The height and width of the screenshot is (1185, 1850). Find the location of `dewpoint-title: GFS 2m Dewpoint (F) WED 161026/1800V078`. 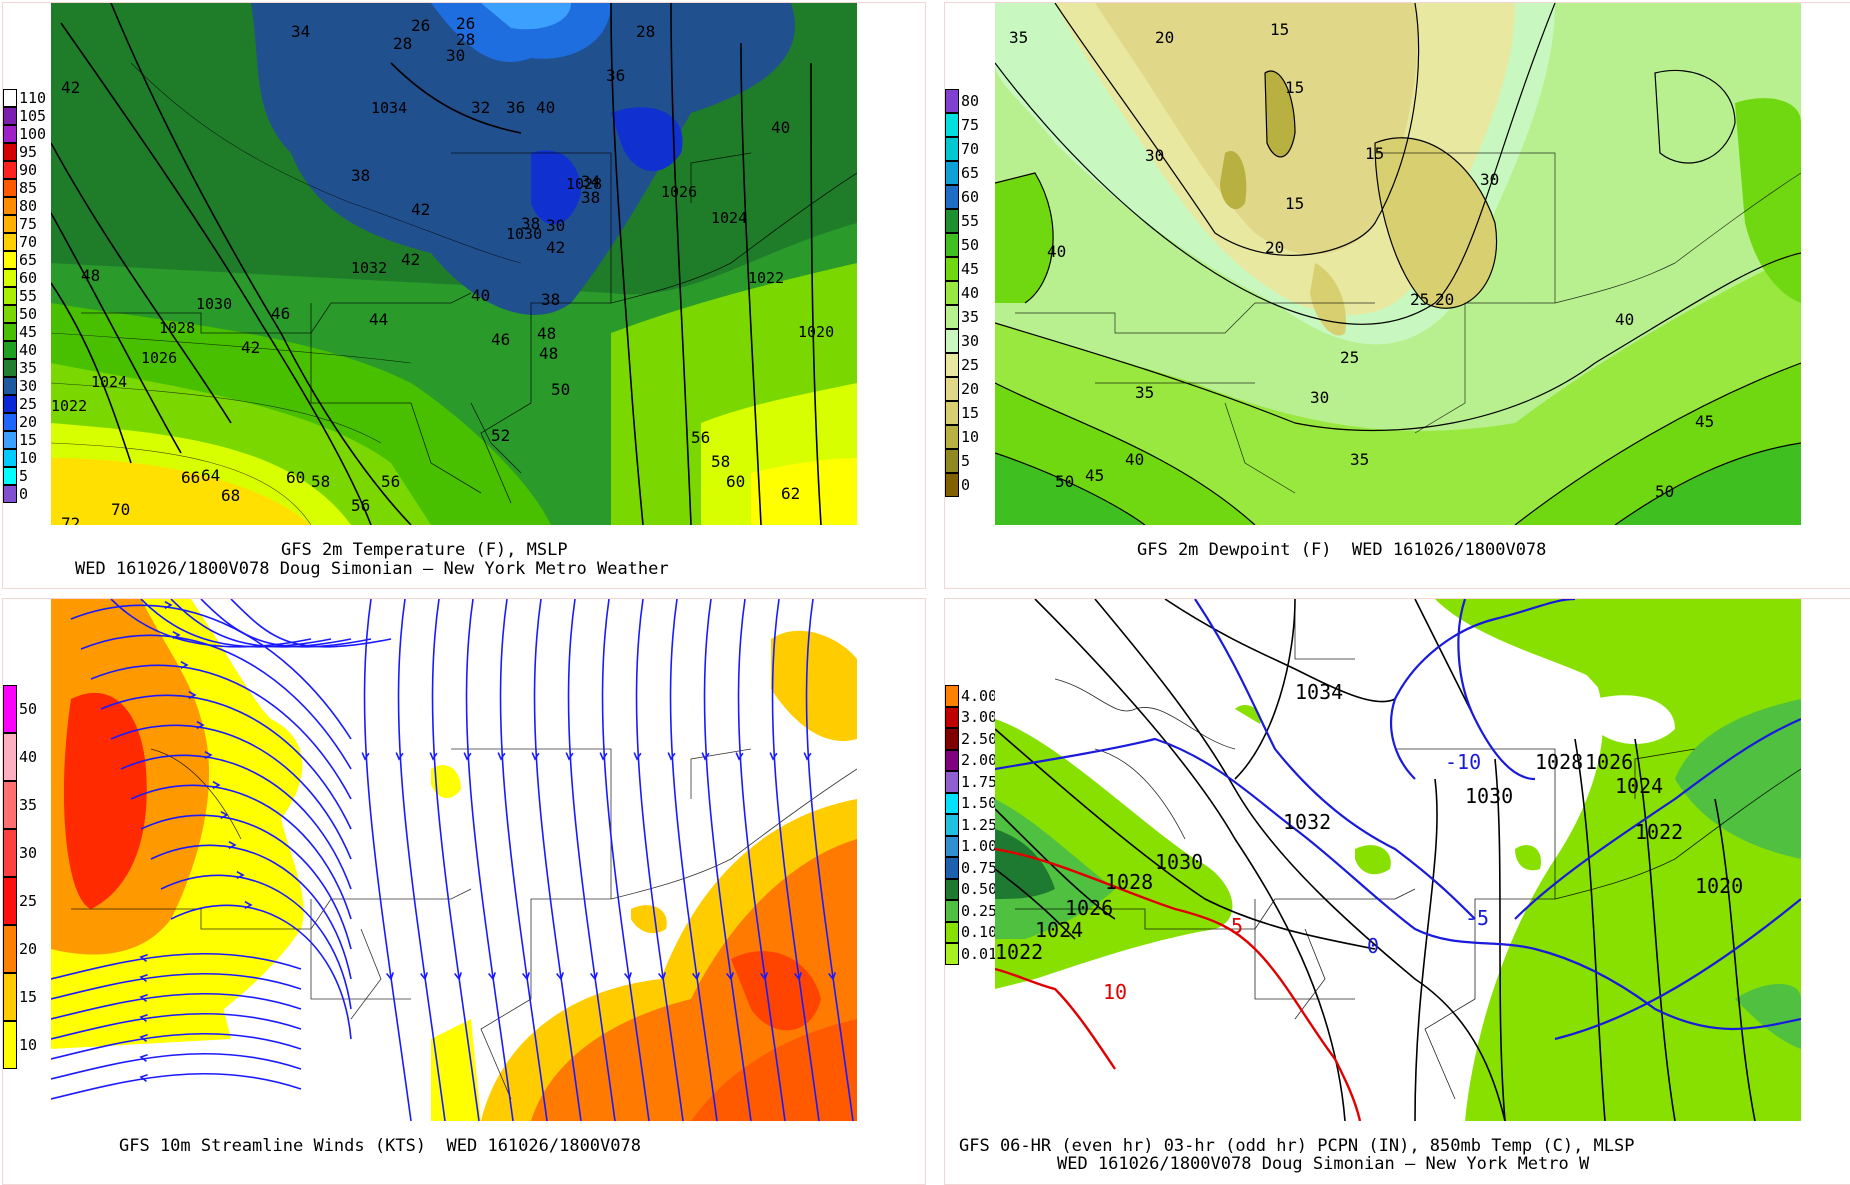

dewpoint-title: GFS 2m Dewpoint (F) WED 161026/1800V078 is located at coordinates (1342, 550).